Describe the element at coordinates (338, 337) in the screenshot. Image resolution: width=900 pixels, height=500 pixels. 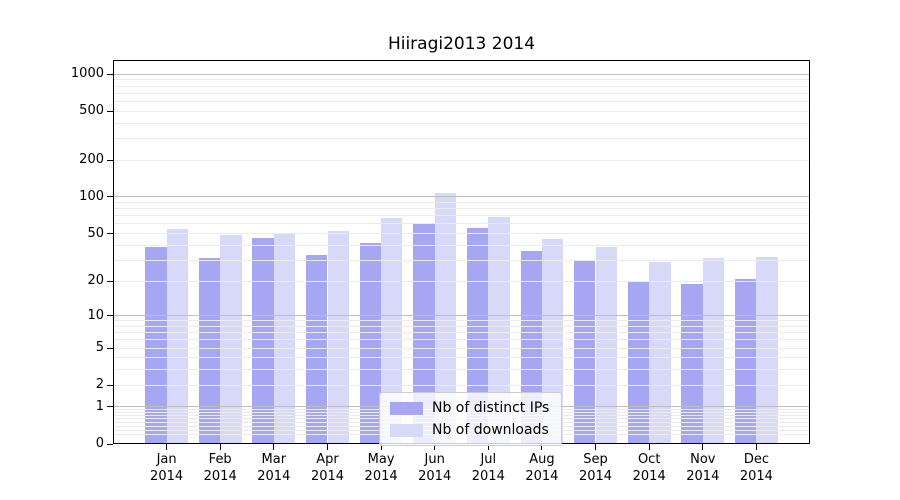
I see `bar-downloads-apr` at that location.